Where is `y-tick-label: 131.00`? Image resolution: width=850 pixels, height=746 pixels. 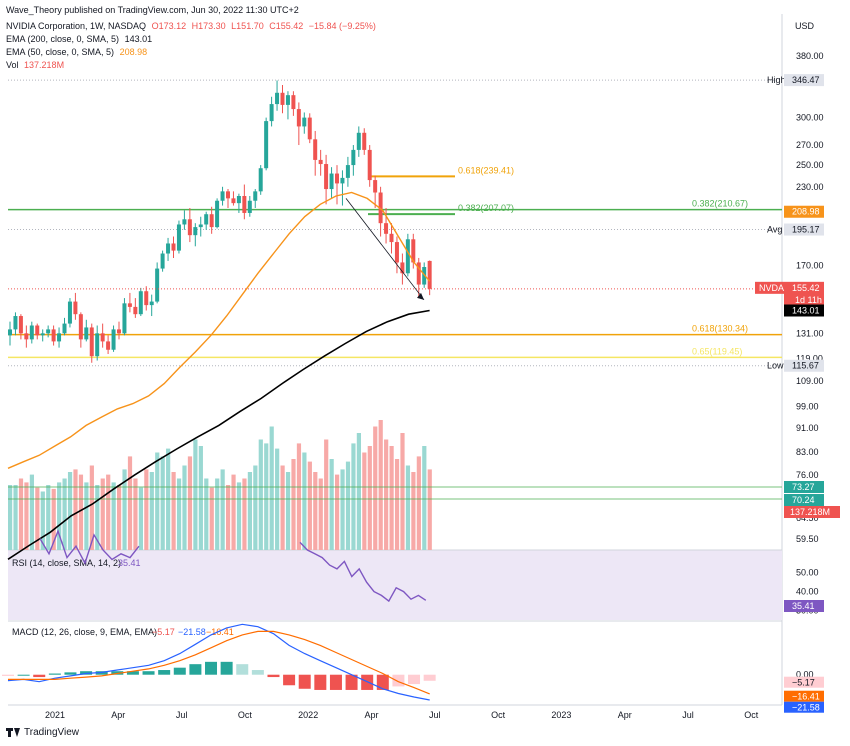 y-tick-label: 131.00 is located at coordinates (810, 333).